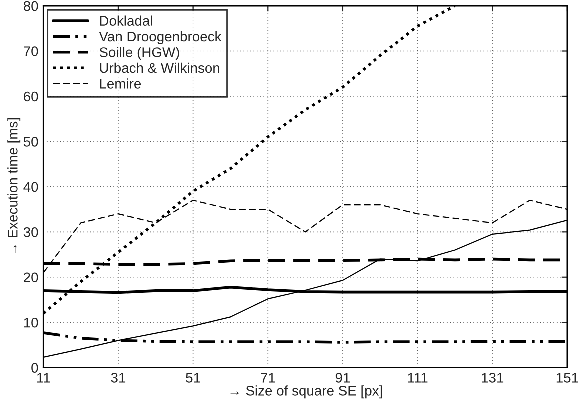 Image resolution: width=582 pixels, height=402 pixels. Describe the element at coordinates (193, 378) in the screenshot. I see `x-tick-label: 51` at that location.